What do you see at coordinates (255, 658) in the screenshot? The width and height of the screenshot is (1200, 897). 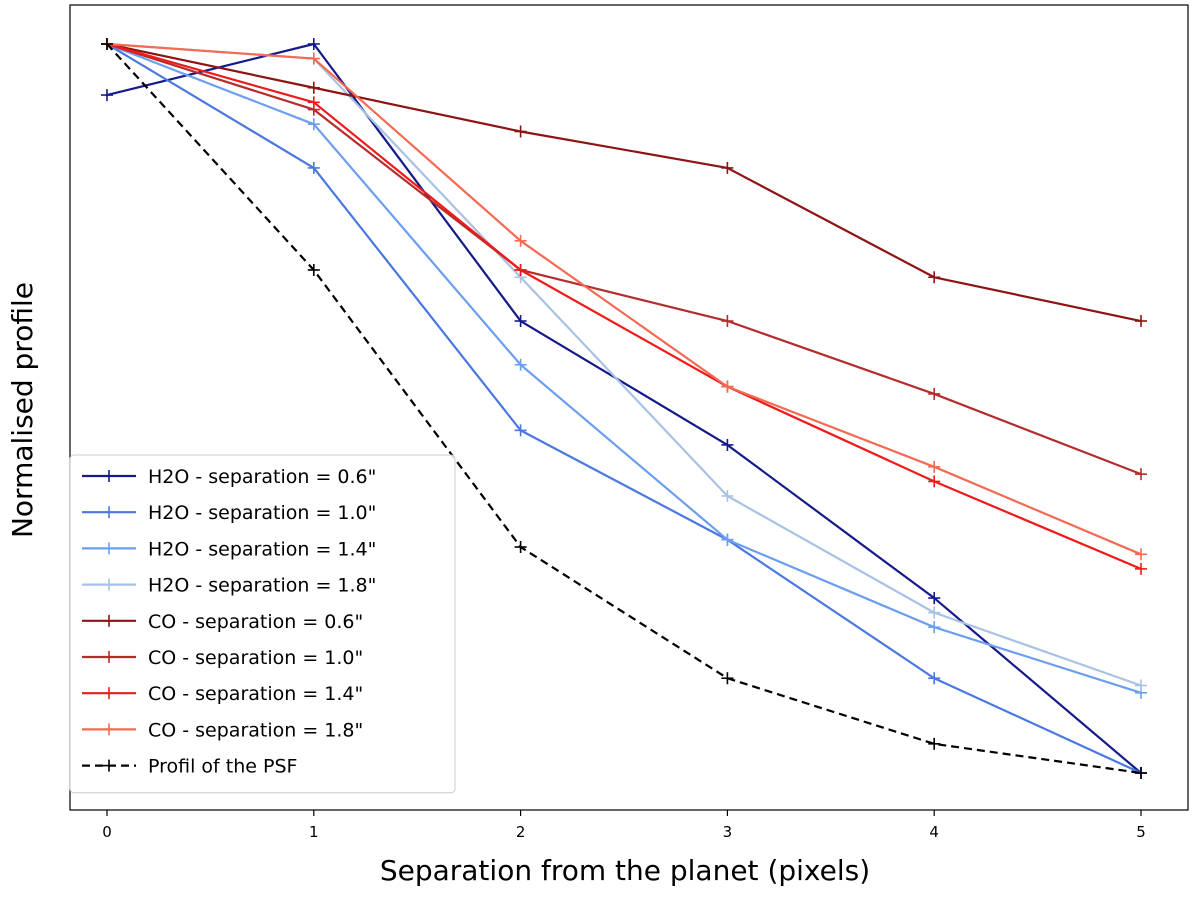 I see `legend-label: CO - separation = 1.0"` at bounding box center [255, 658].